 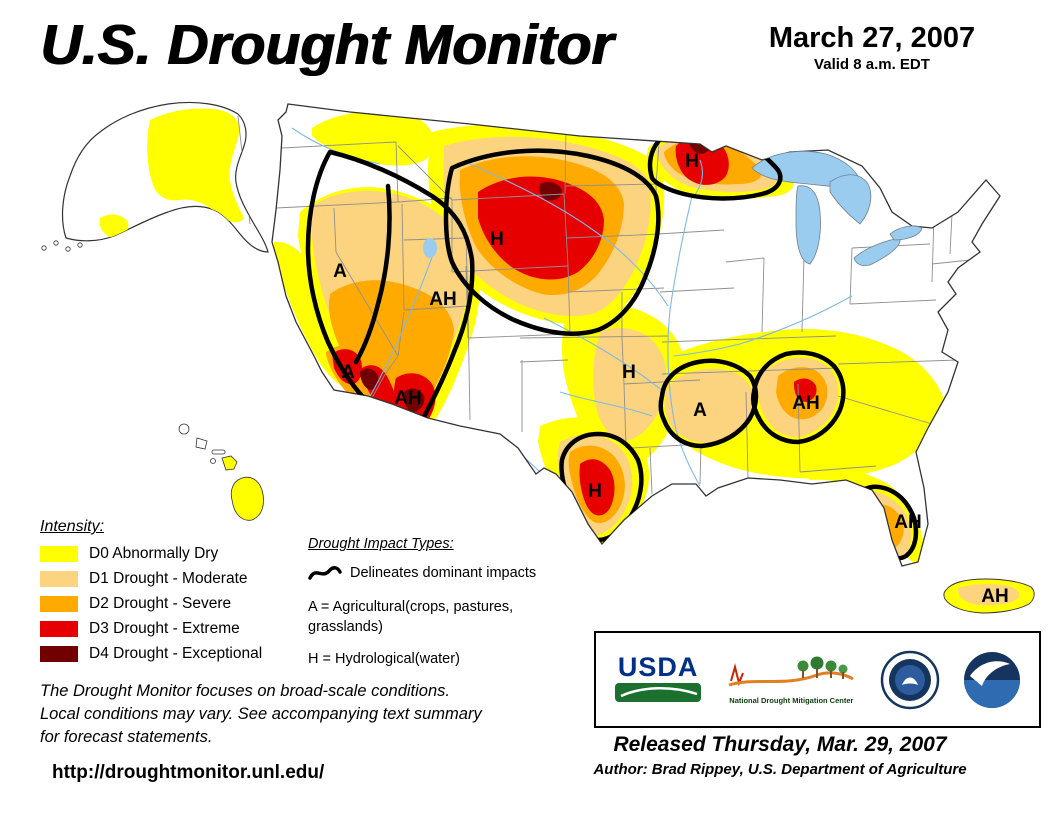 I want to click on great-salt-lake, so click(x=430, y=248).